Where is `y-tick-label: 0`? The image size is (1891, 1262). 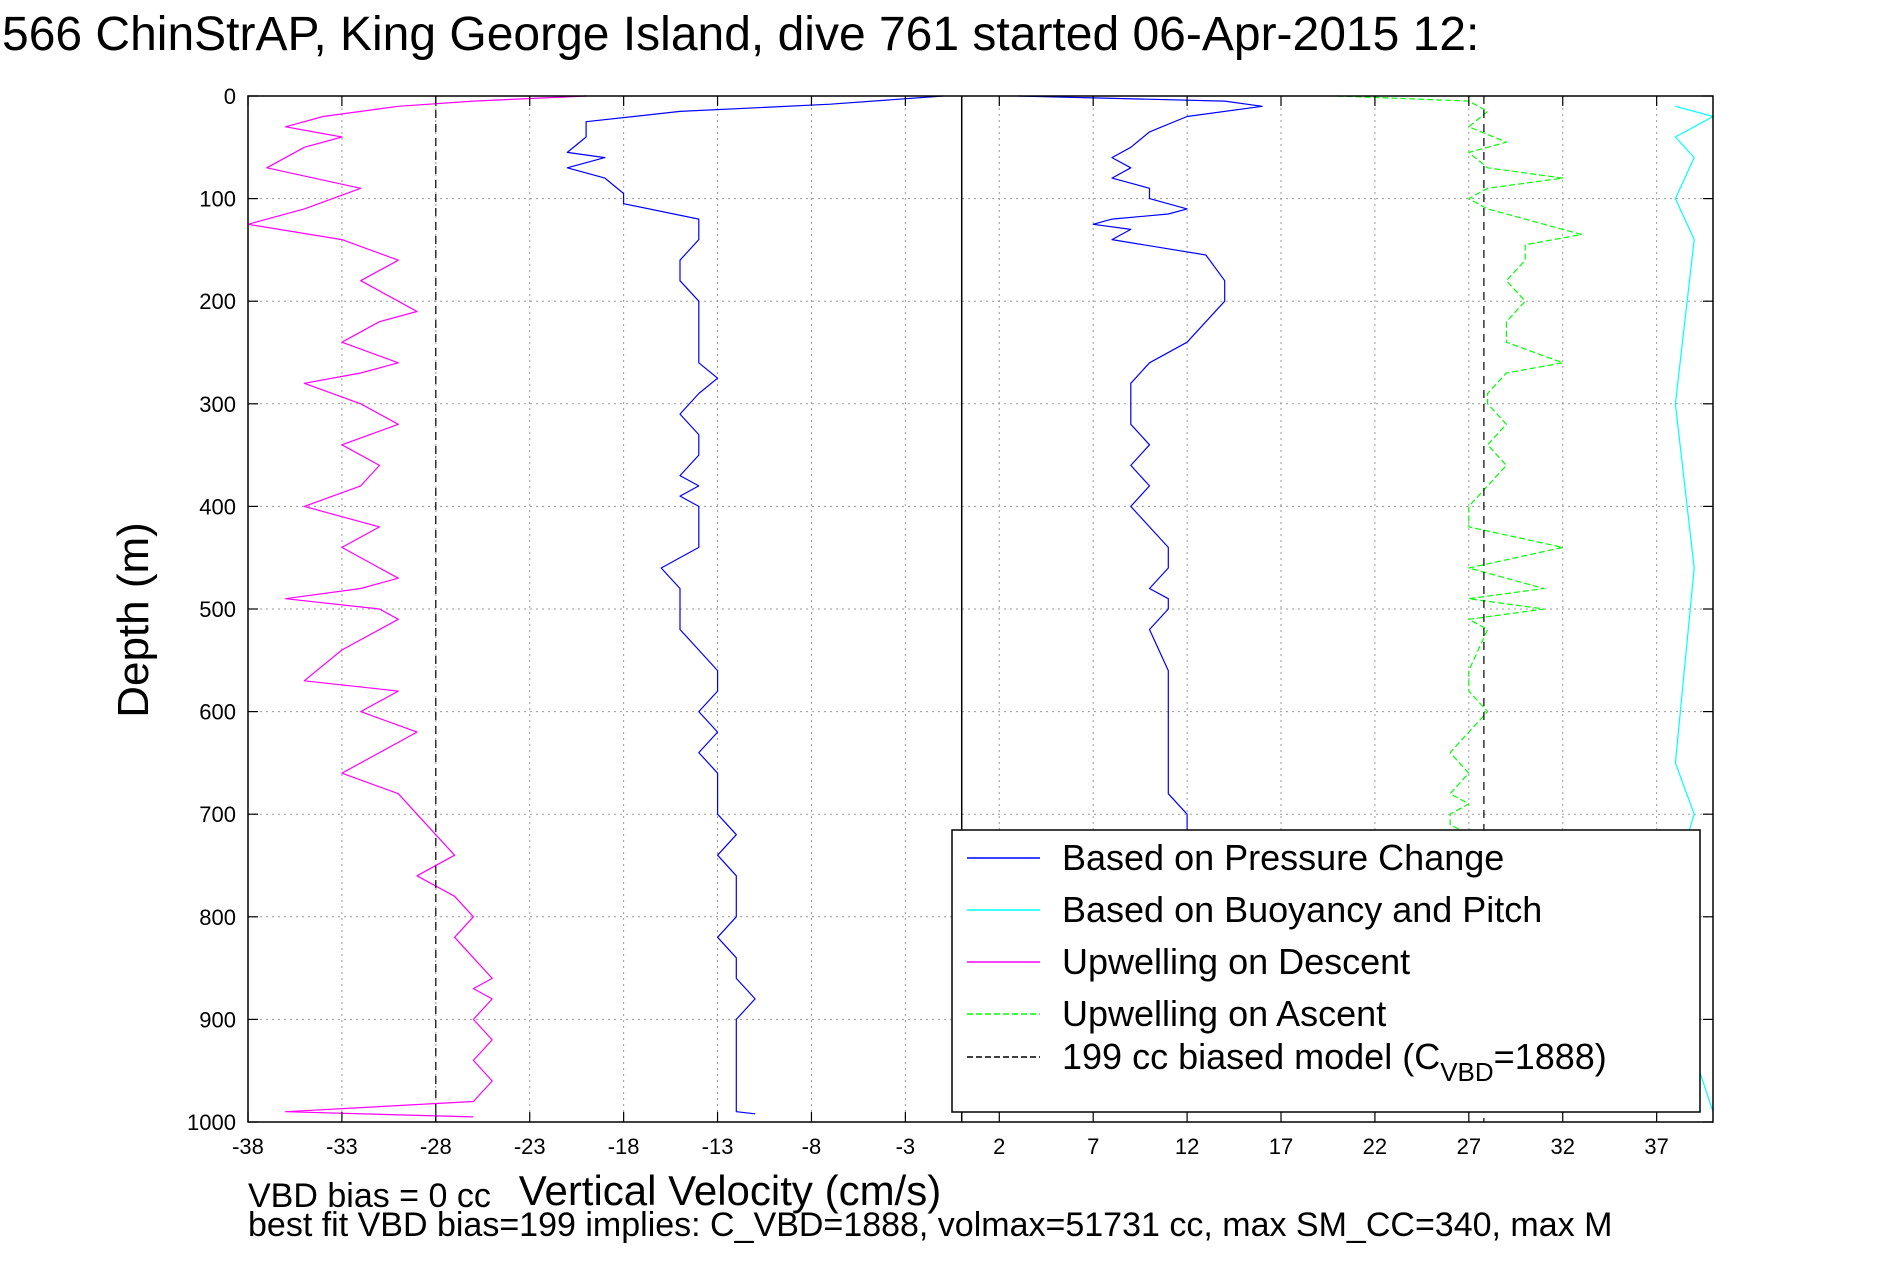 y-tick-label: 0 is located at coordinates (230, 96).